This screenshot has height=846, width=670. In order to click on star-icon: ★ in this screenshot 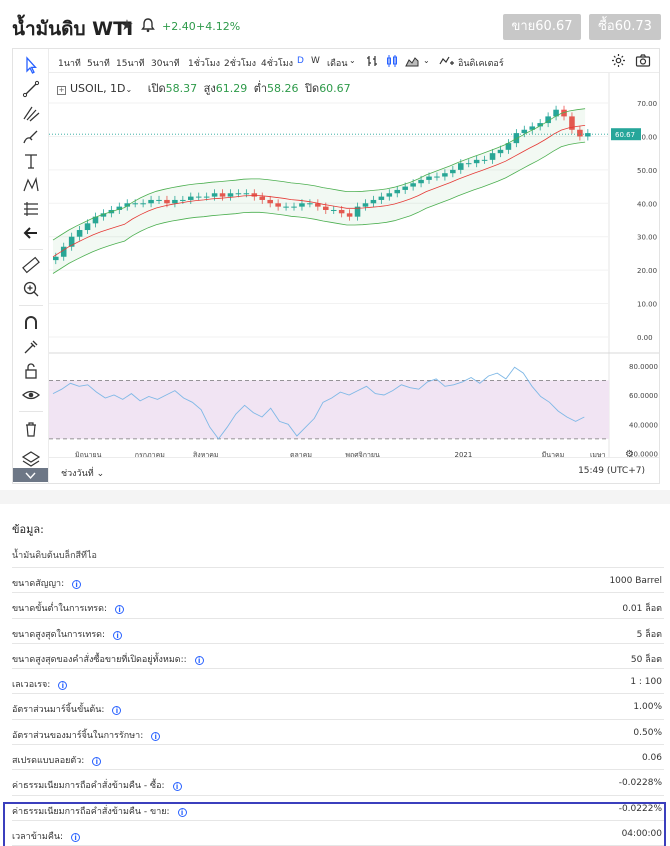, I will do `click(127, 25)`.